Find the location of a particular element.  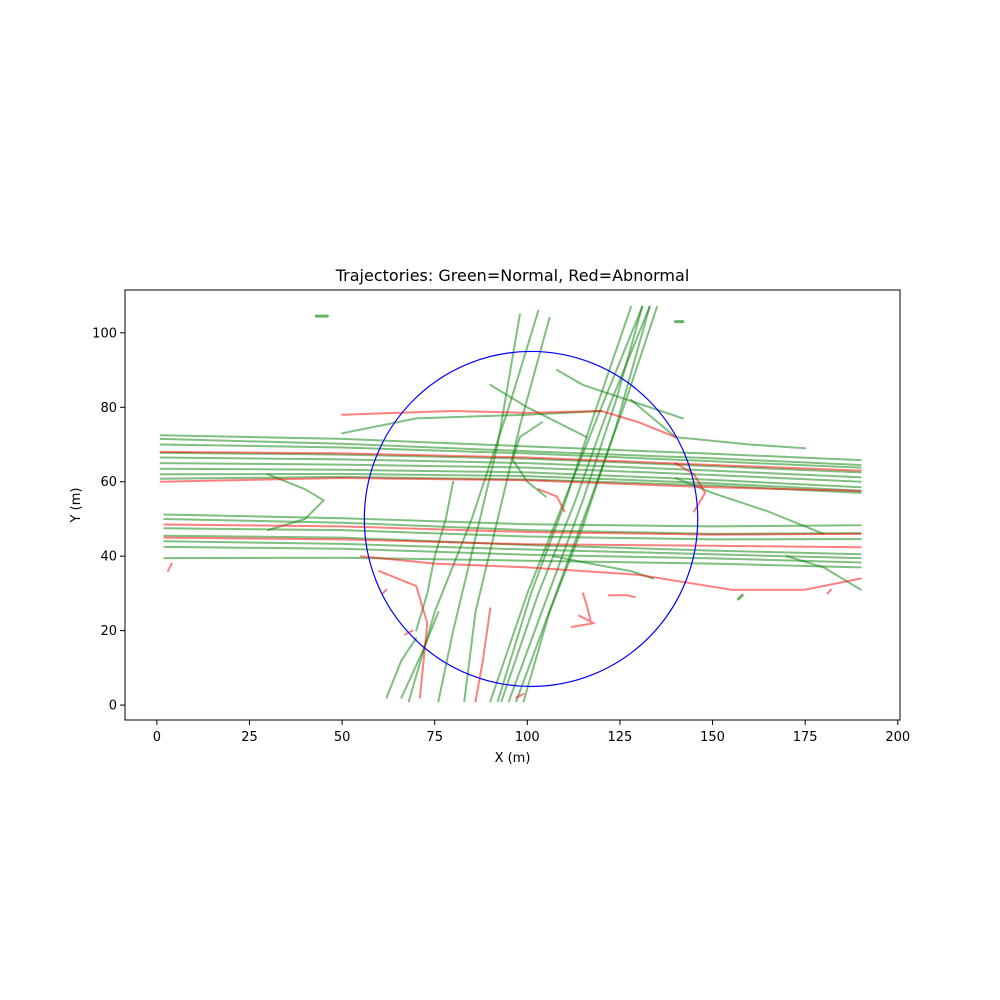

chart-title: Trajectories: Green=Normal, Red=Abnormal is located at coordinates (512, 275).